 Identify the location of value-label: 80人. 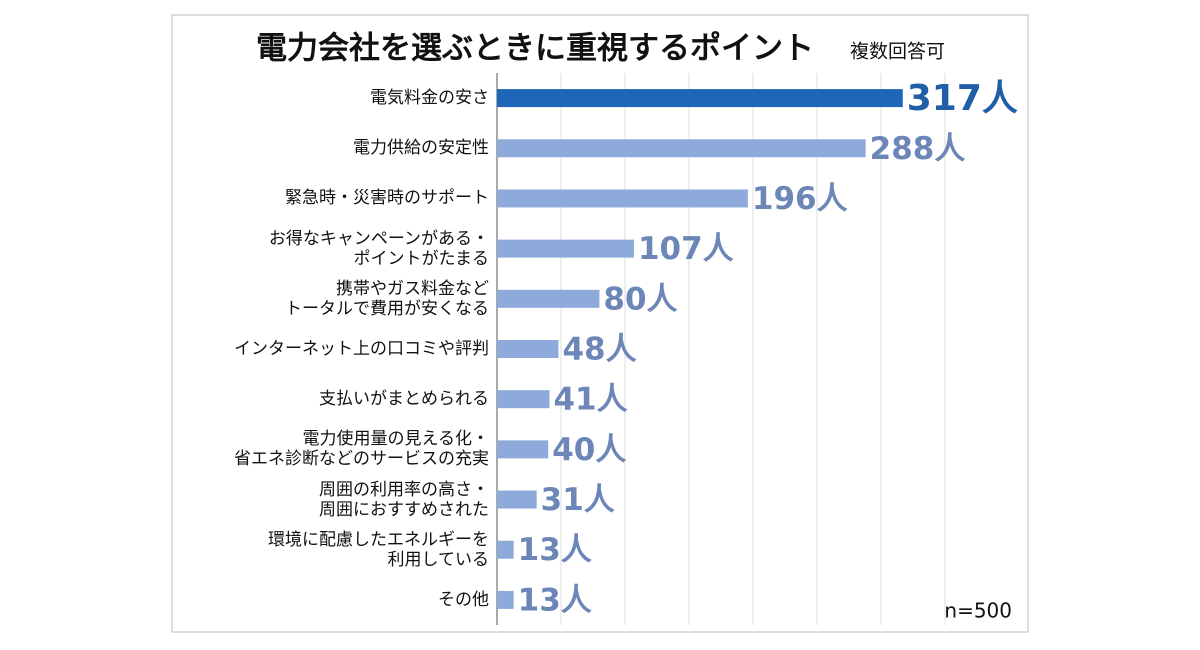
(640, 299).